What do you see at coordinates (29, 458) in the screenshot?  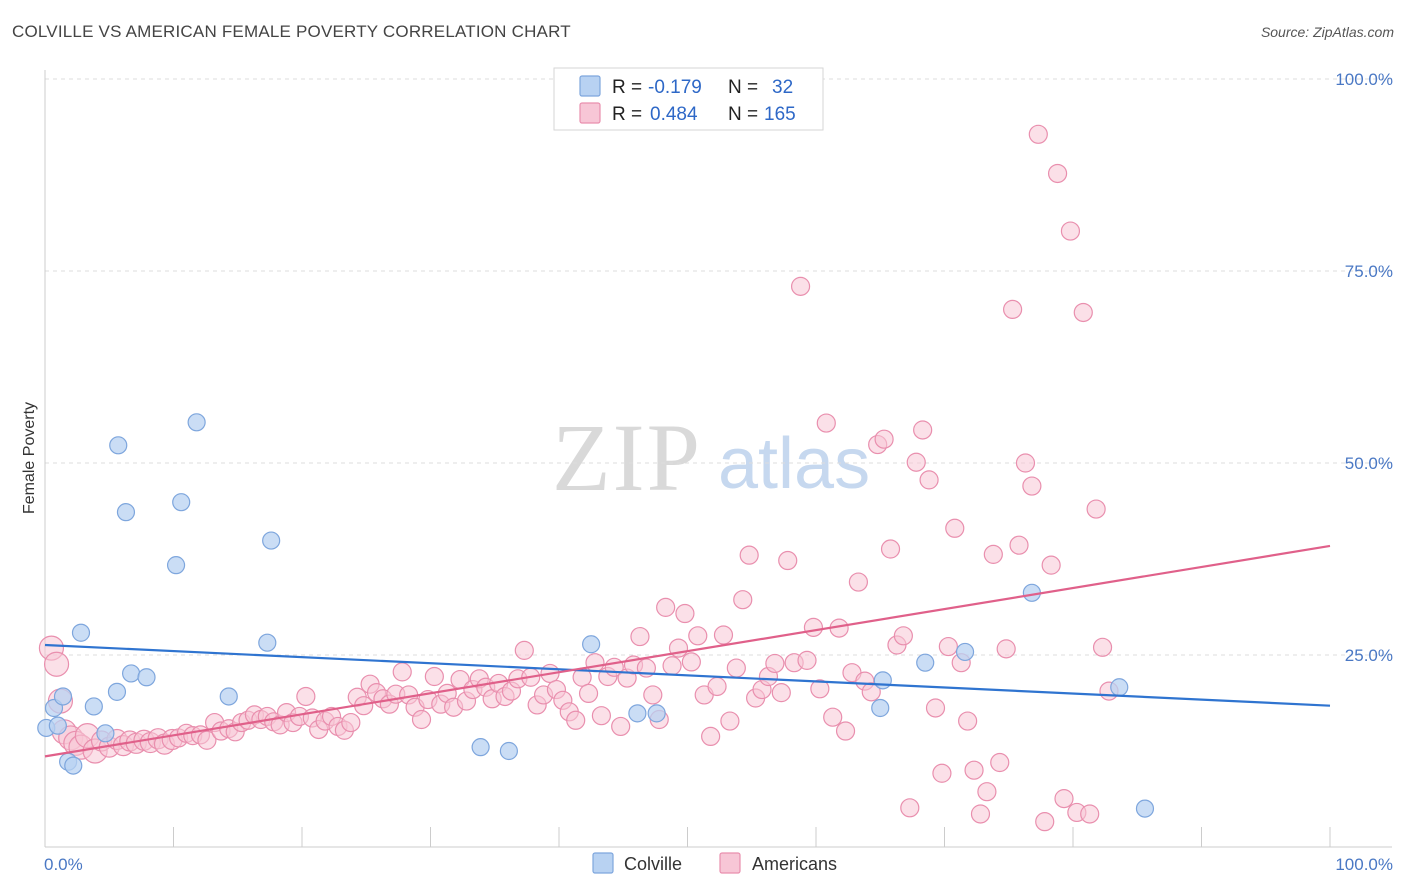 I see `y-axis-label: Female Poverty` at bounding box center [29, 458].